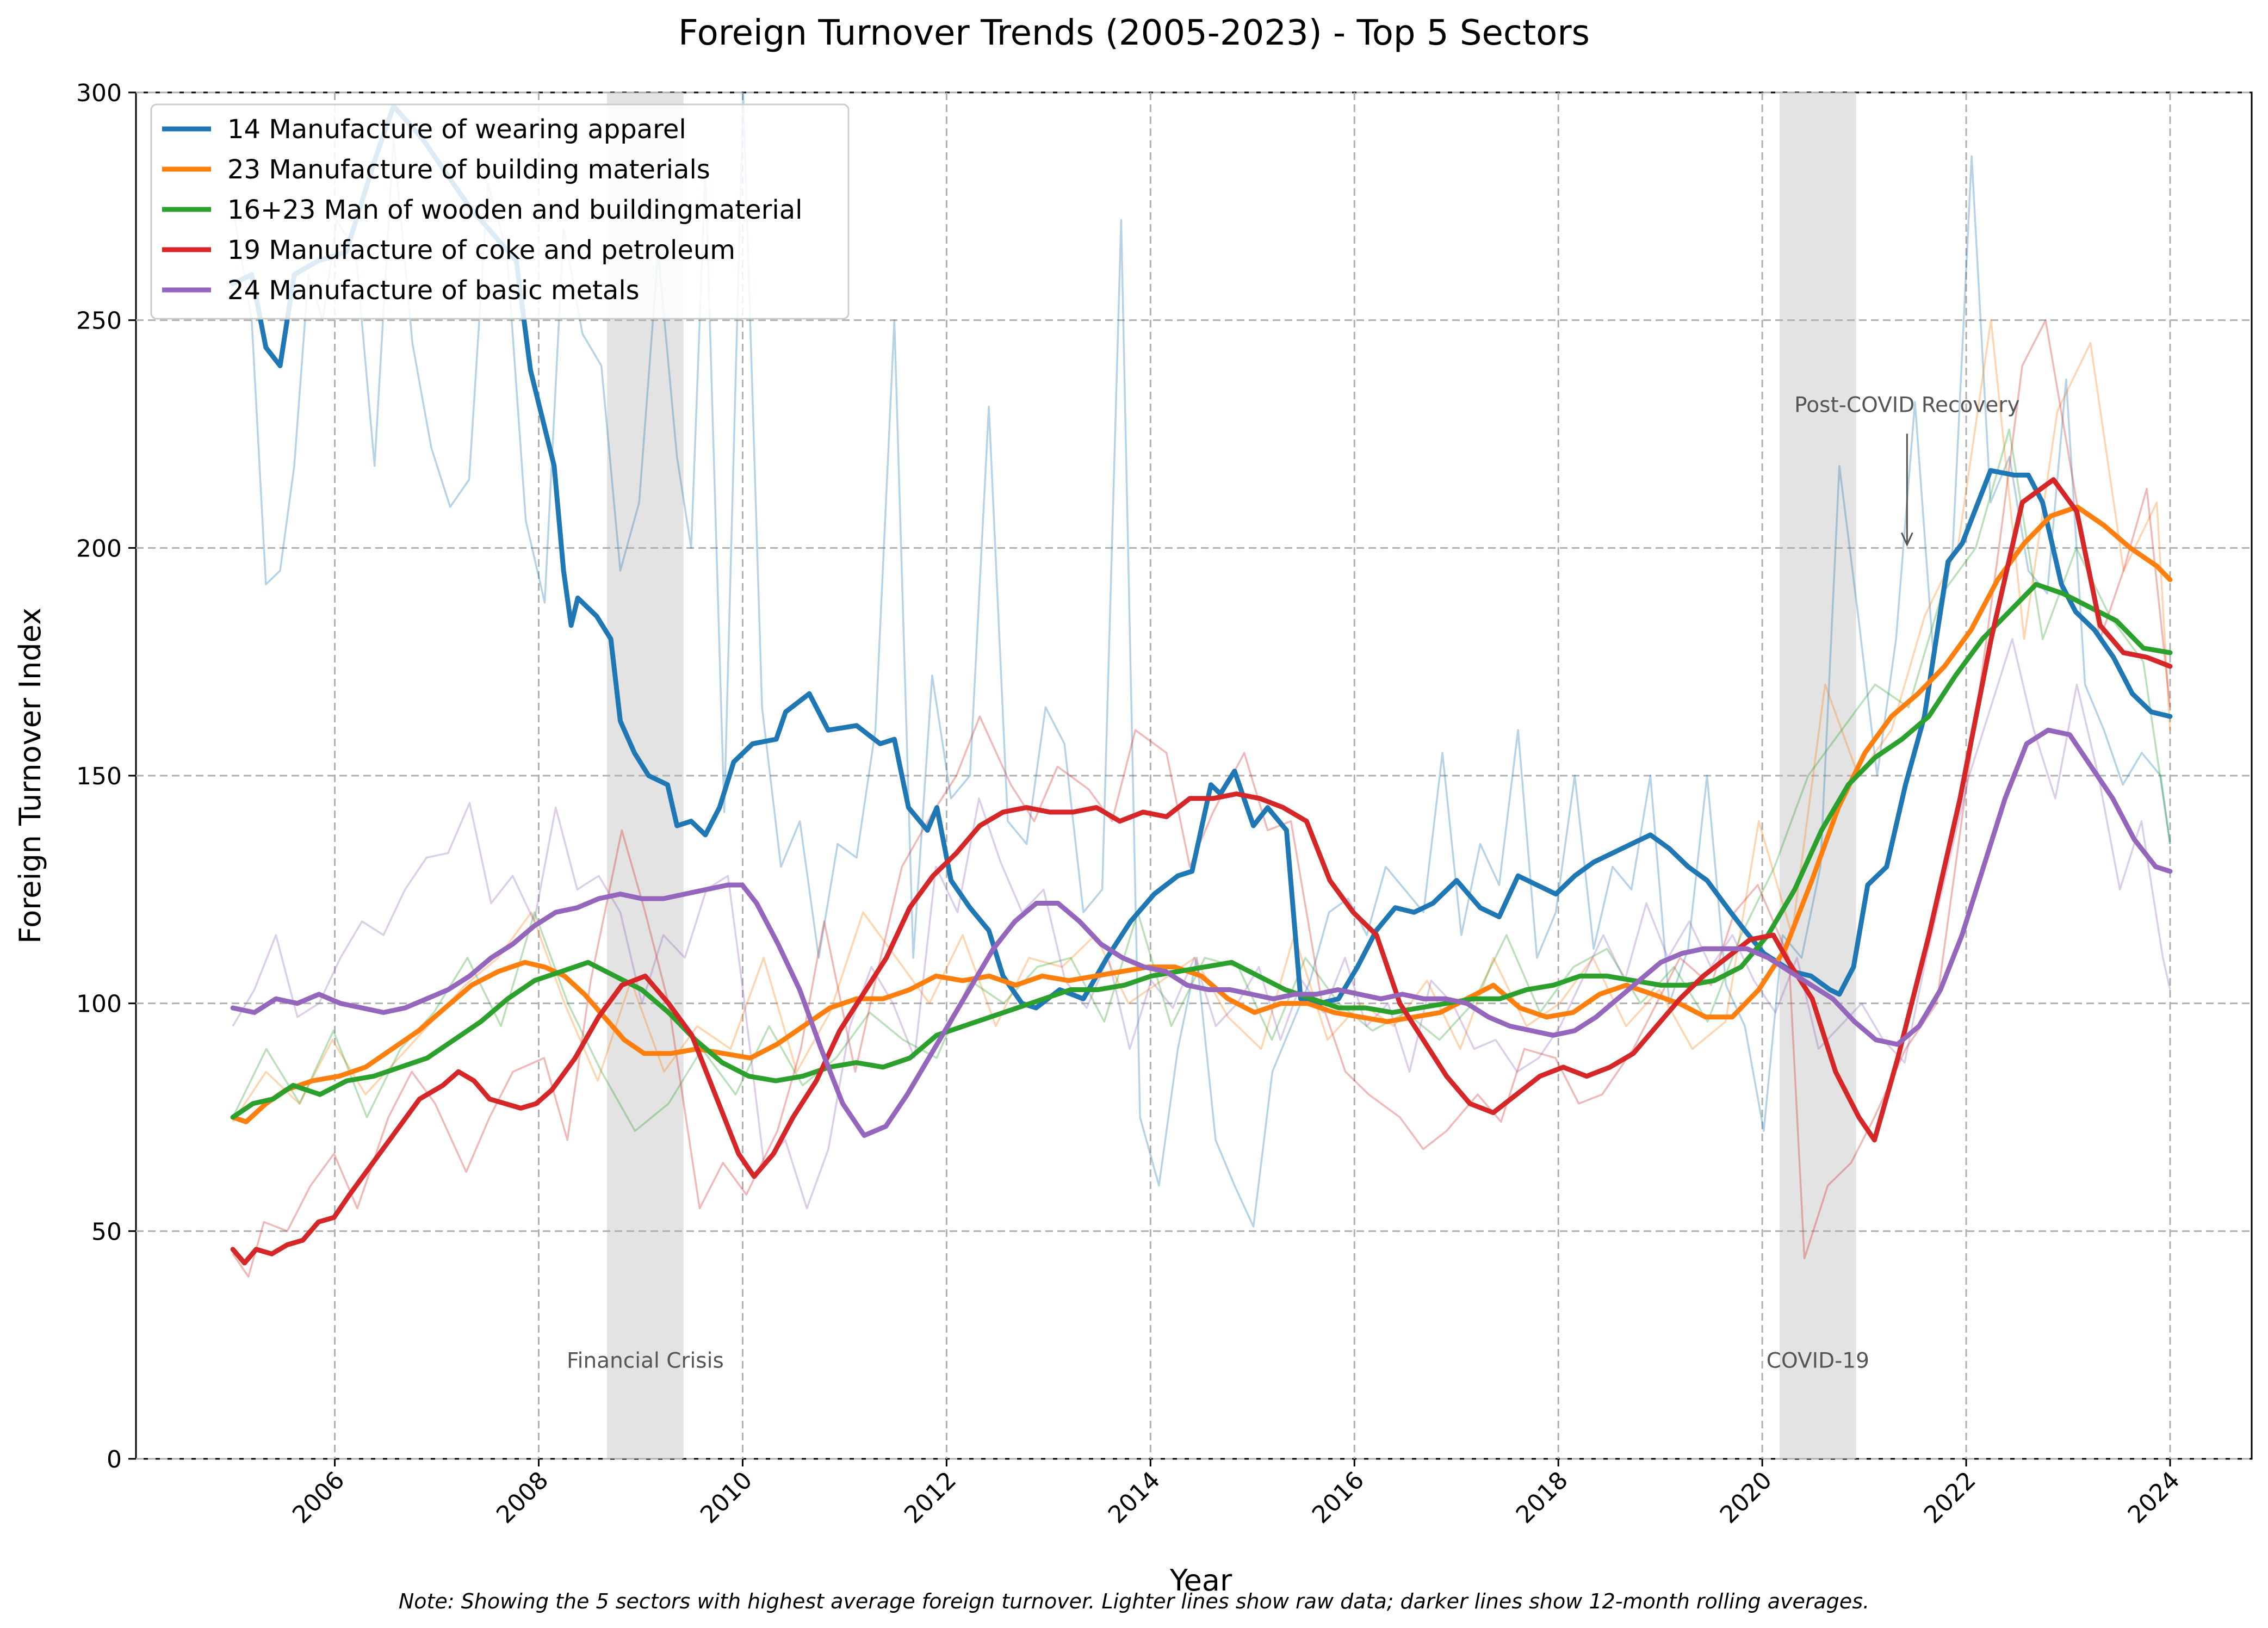  I want to click on x-axis-label: Year, so click(1201, 1581).